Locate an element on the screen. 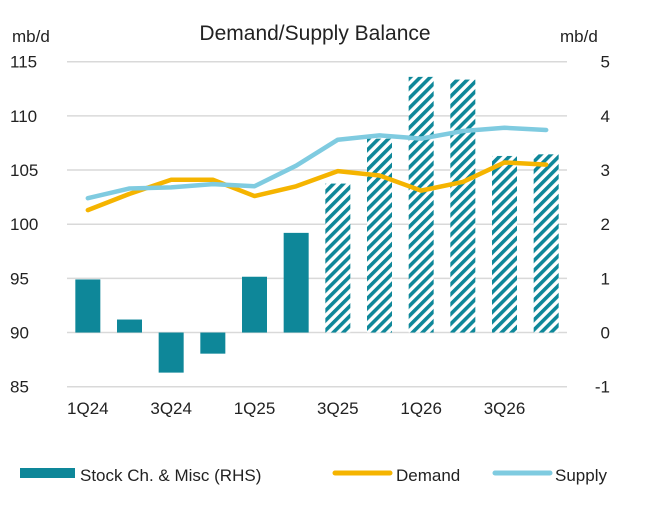  y-tick-left: 95 is located at coordinates (19, 278).